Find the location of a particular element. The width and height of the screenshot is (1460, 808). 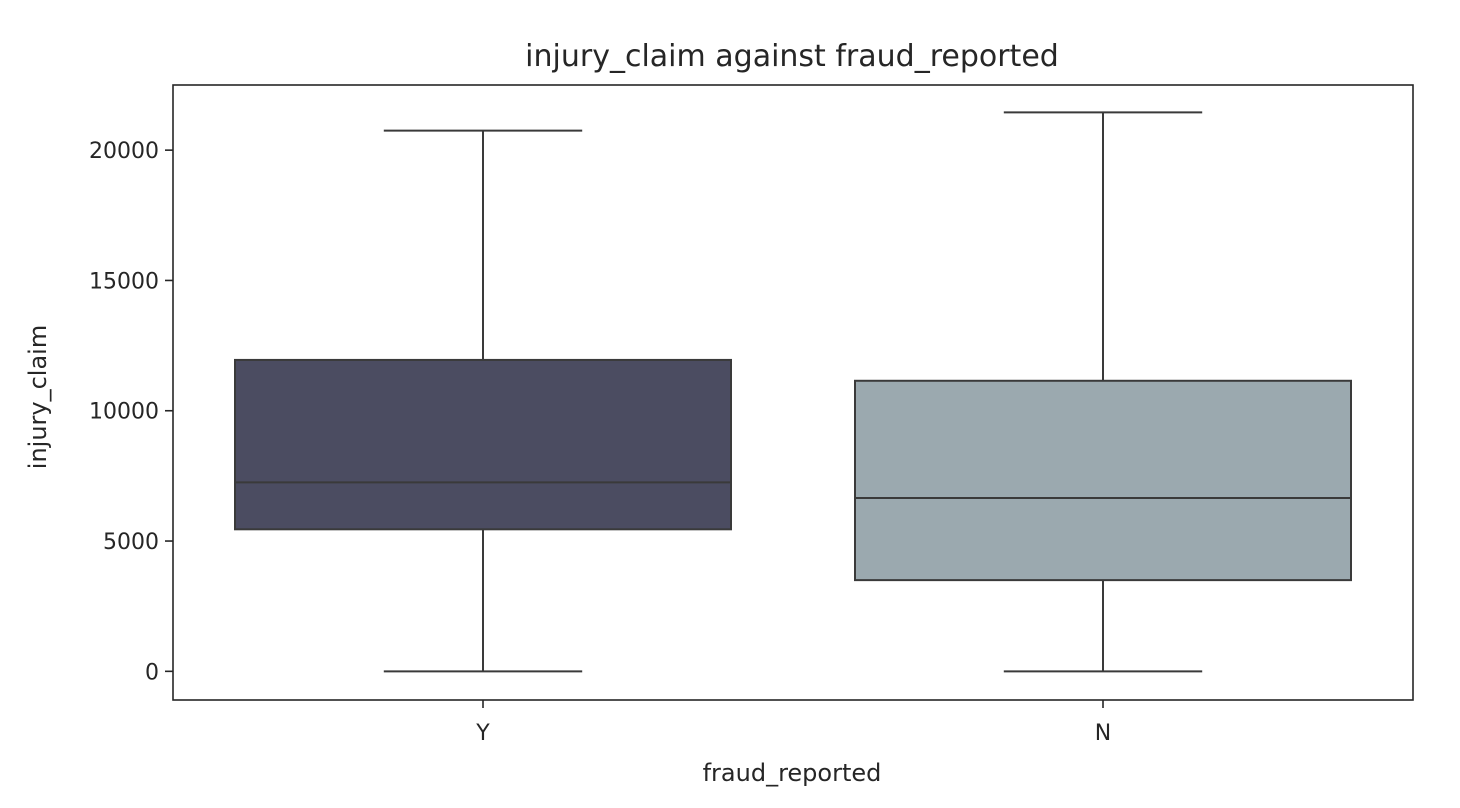

y-tick-label: 15000 is located at coordinates (124, 281).